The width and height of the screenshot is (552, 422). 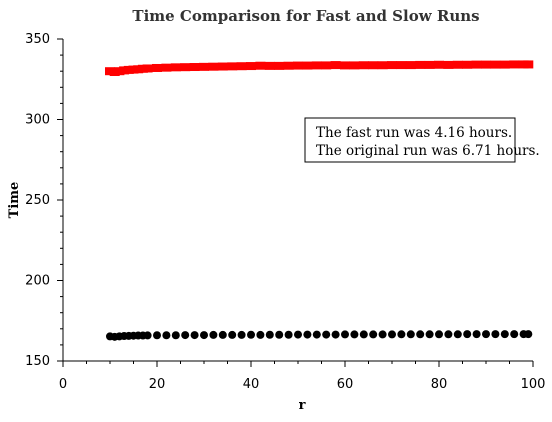 I want to click on y-axis-ticks: 150 200 250 300 350, so click(x=44, y=200).